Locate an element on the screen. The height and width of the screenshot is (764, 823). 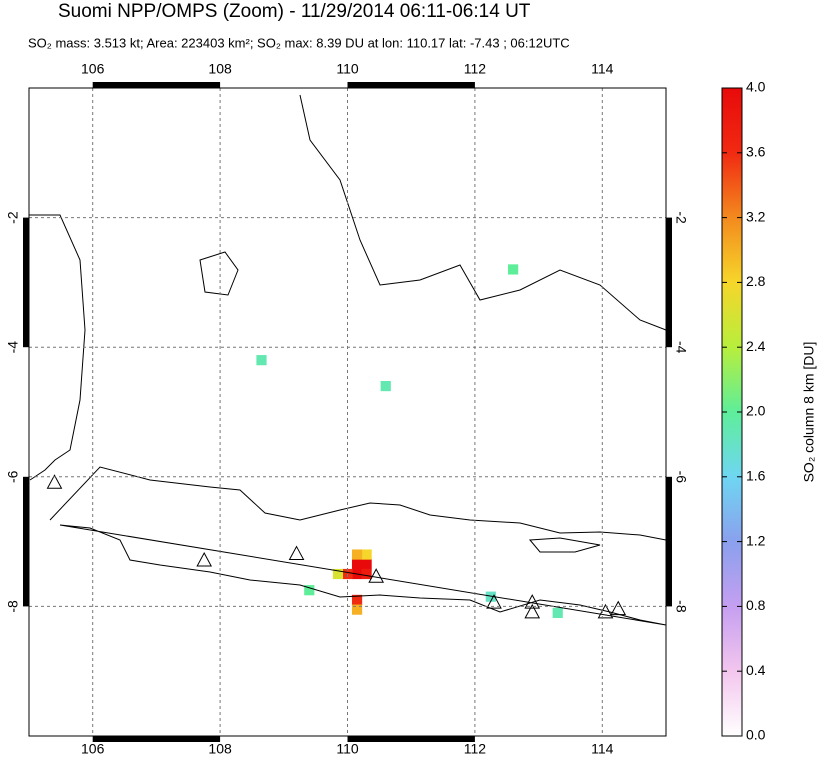
colorbar-label: SO₂ column 8 km [DU] is located at coordinates (809, 412).